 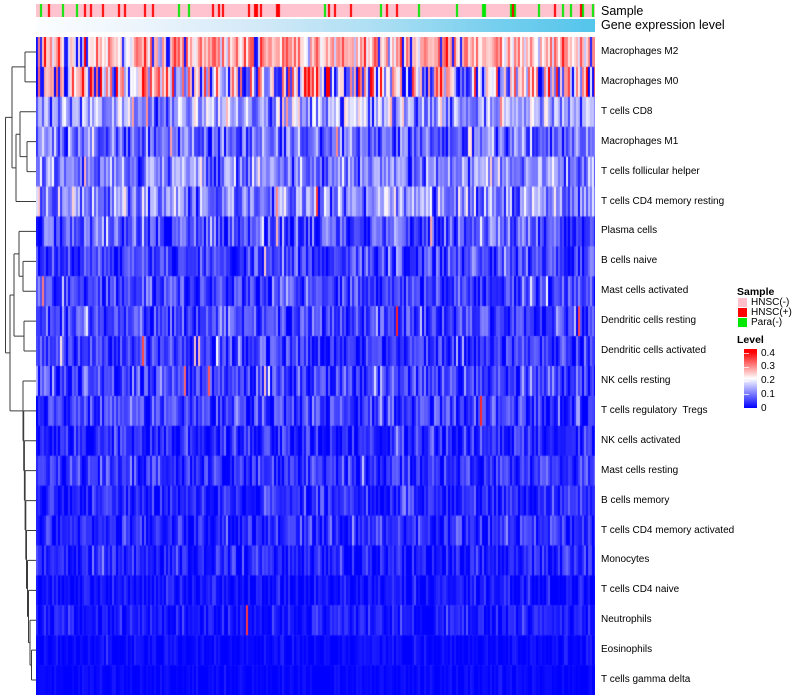 I want to click on row-label: Macrophages M1, so click(x=640, y=141).